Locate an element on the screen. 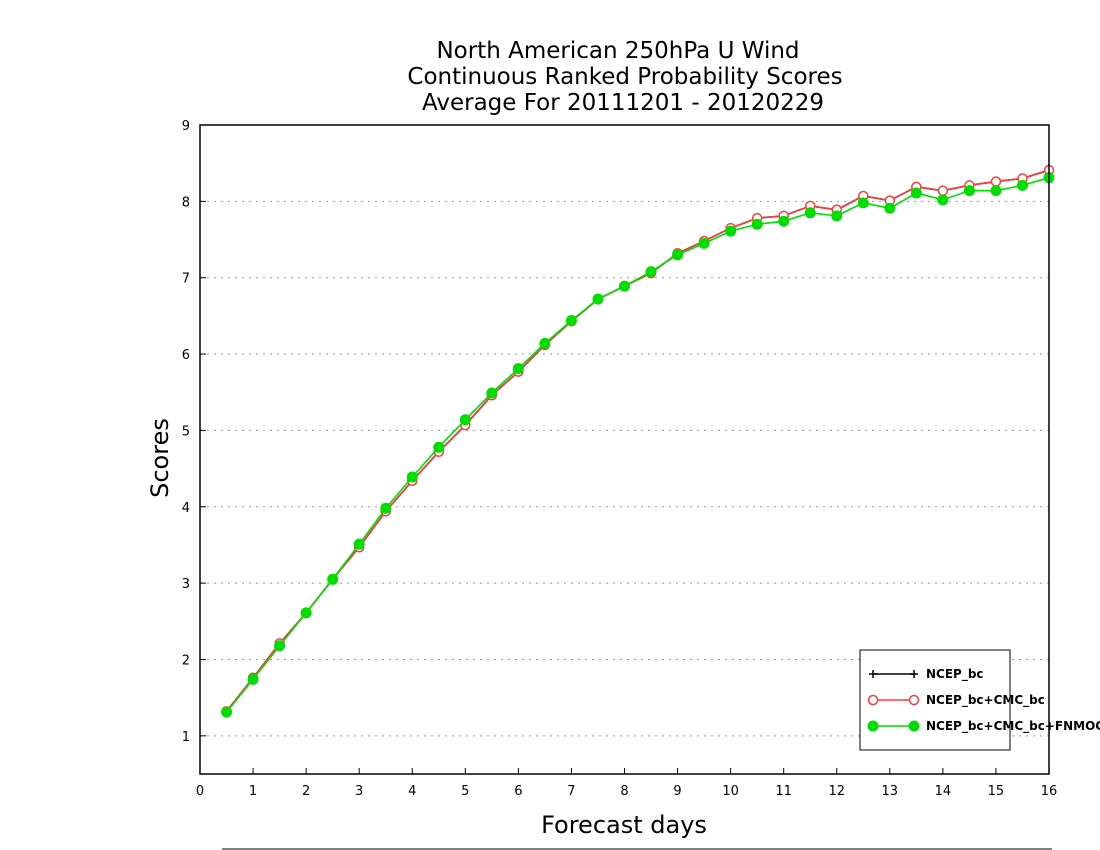 This screenshot has height=850, width=1100. x-tick-label: 15 is located at coordinates (996, 791).